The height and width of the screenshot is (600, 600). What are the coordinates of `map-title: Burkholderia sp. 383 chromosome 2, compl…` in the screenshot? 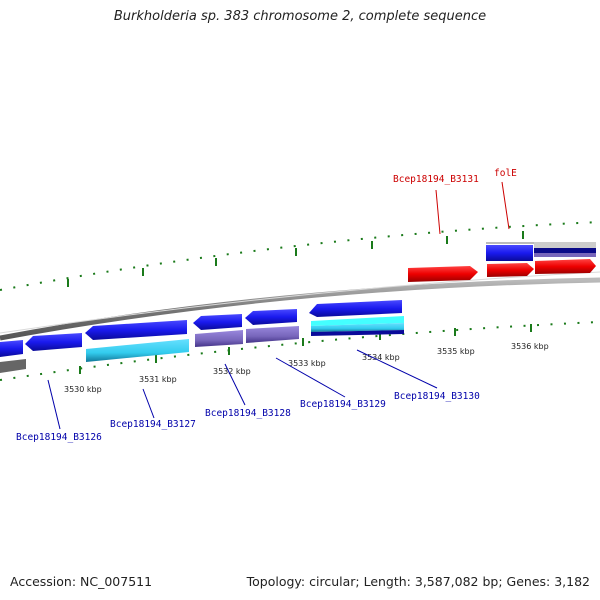 It's located at (300, 16).